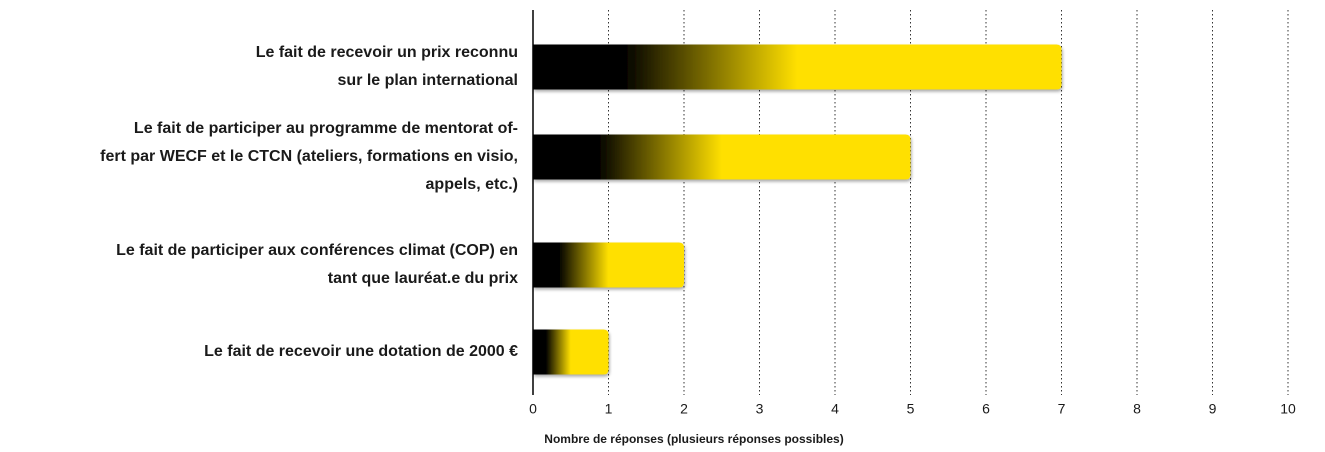 The width and height of the screenshot is (1325, 452). I want to click on x-tick-label: 6, so click(986, 409).